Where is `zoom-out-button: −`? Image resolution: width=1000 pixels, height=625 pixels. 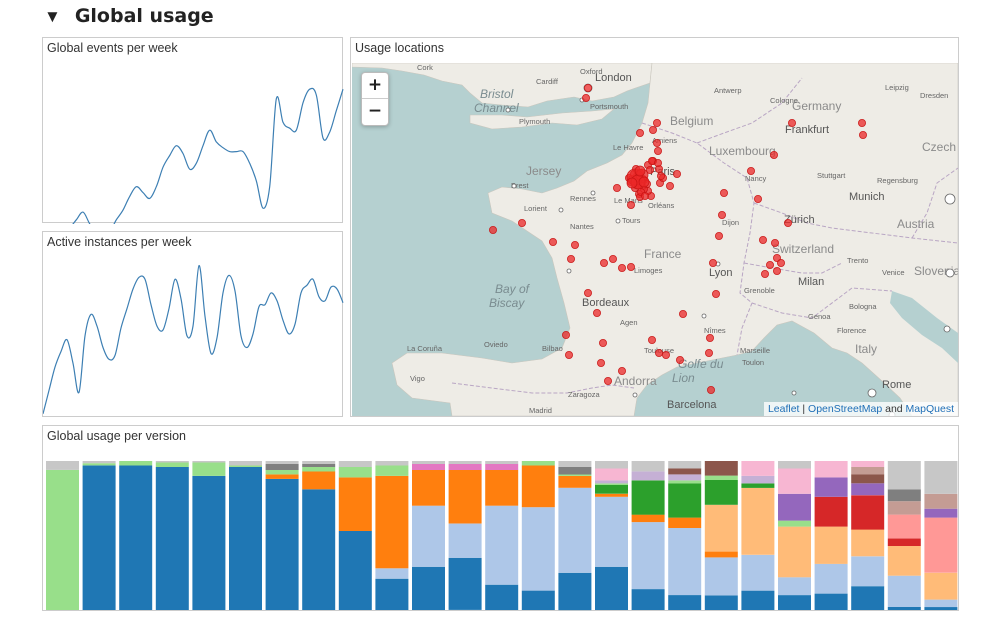 zoom-out-button: − is located at coordinates (375, 111).